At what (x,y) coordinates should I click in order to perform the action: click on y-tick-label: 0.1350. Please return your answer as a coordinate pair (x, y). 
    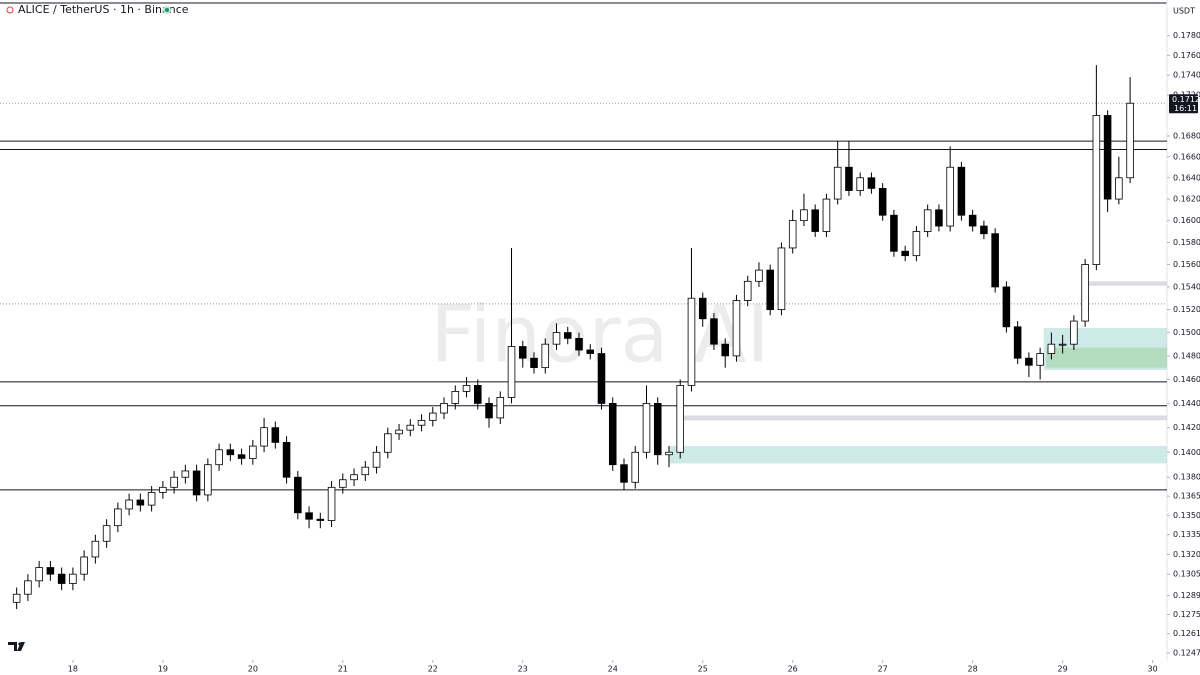
    Looking at the image, I should click on (1186, 515).